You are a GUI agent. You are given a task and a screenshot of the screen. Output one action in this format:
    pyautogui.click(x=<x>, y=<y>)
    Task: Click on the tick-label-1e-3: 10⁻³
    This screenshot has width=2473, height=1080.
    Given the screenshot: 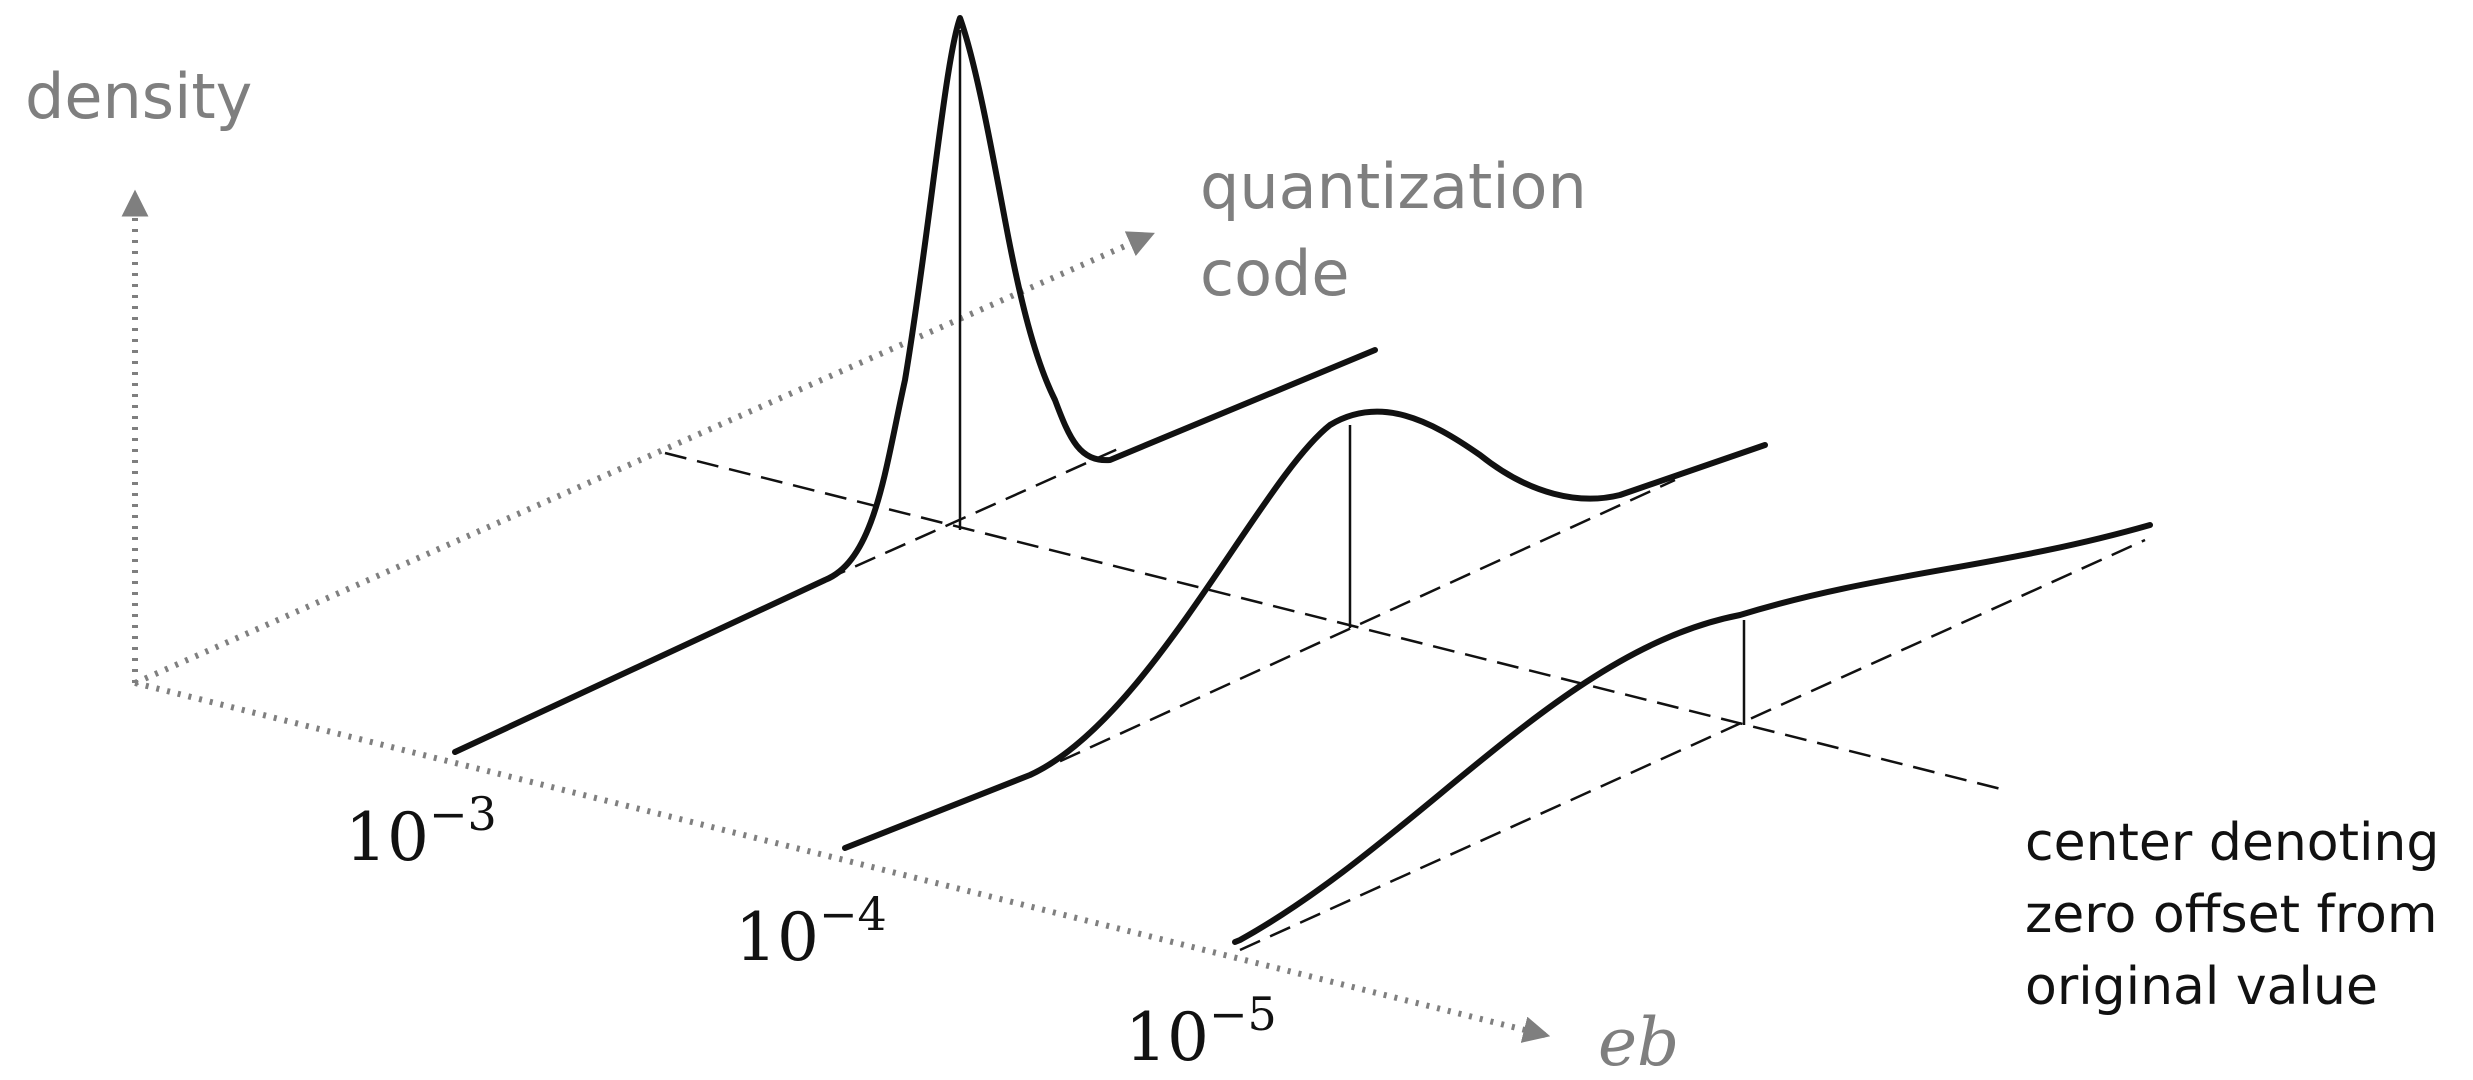 What is the action you would take?
    pyautogui.click(x=421, y=831)
    